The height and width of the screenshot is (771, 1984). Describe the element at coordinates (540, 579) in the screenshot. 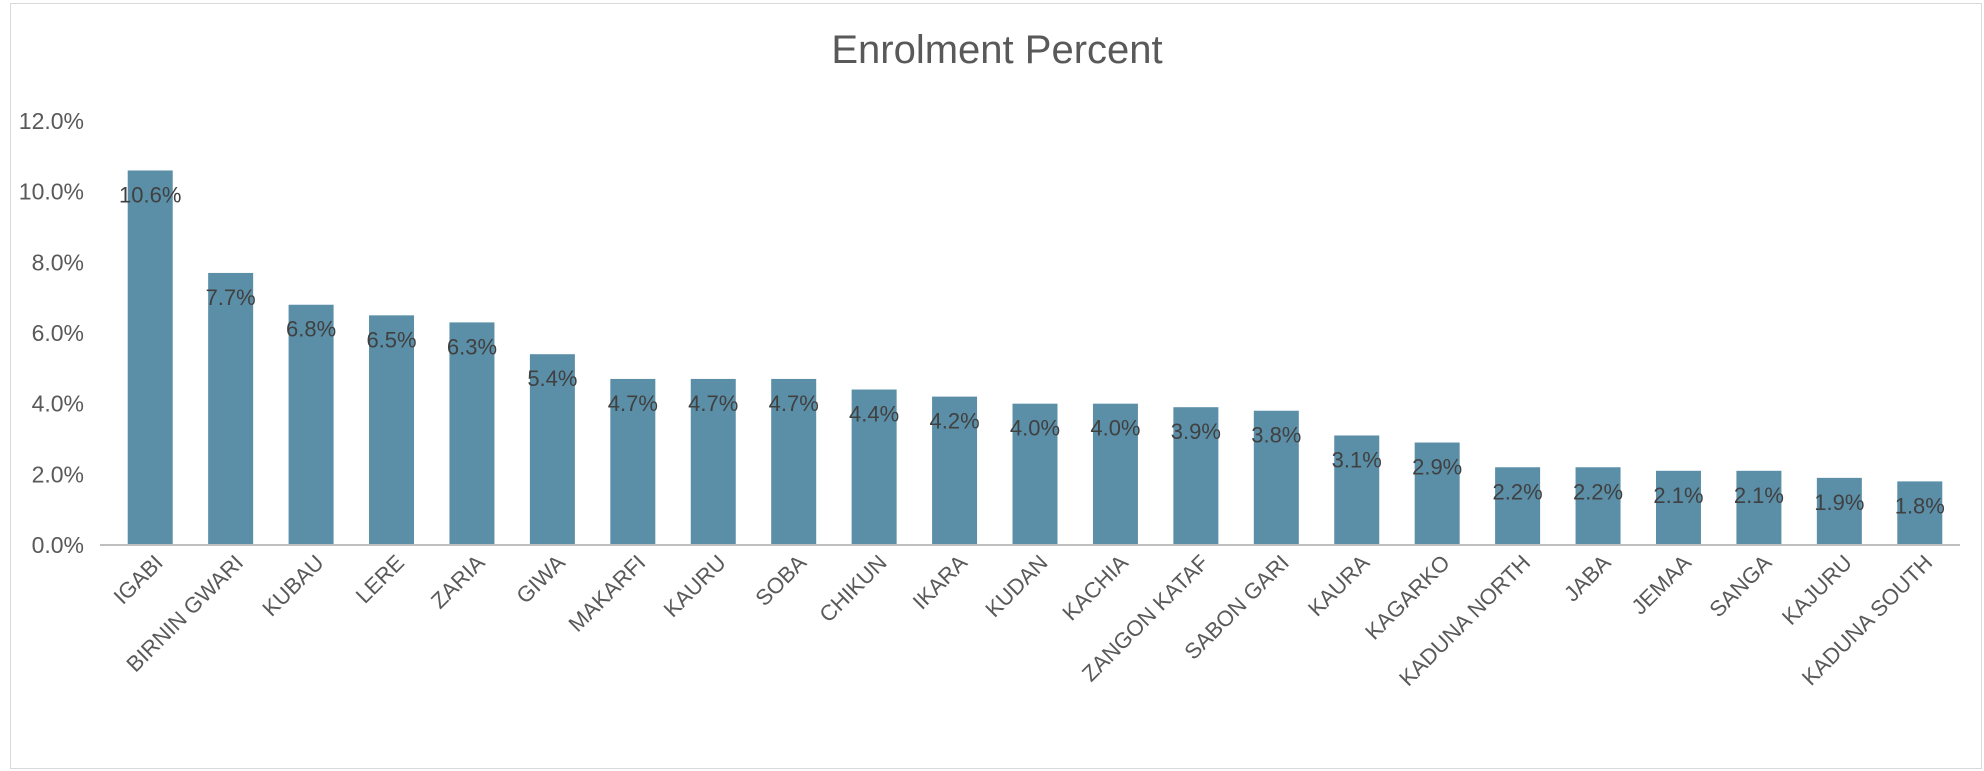

I see `x-tick-label: GIWA` at that location.